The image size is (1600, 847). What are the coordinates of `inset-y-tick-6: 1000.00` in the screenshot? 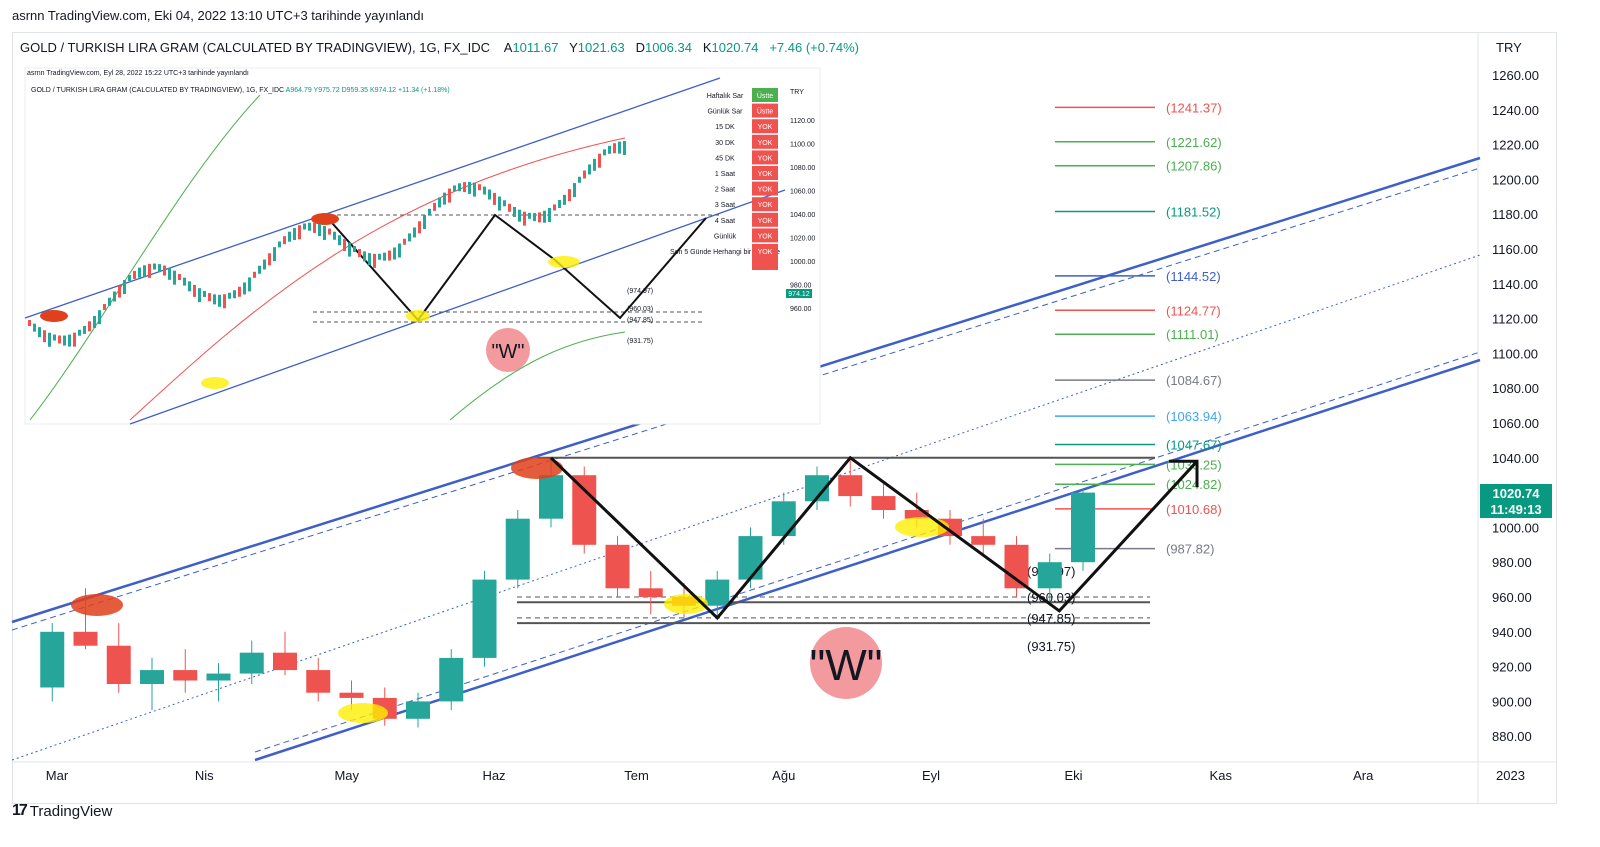 It's located at (802, 262).